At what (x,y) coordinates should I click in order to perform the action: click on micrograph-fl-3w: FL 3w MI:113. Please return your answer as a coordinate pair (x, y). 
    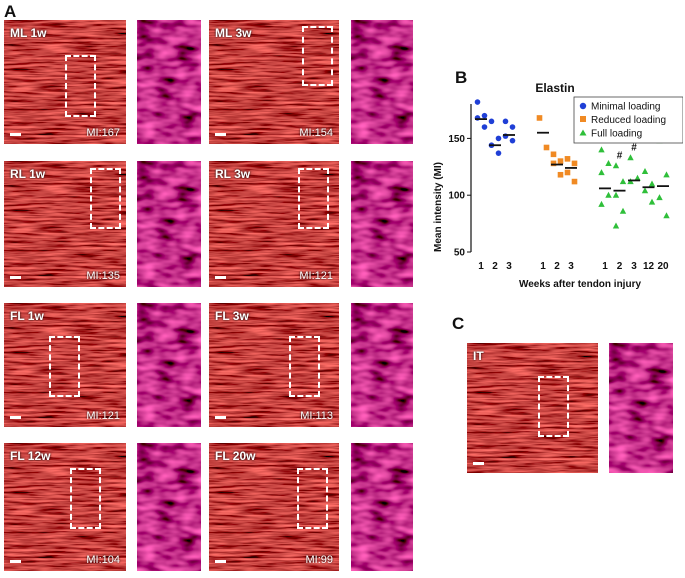
    Looking at the image, I should click on (274, 365).